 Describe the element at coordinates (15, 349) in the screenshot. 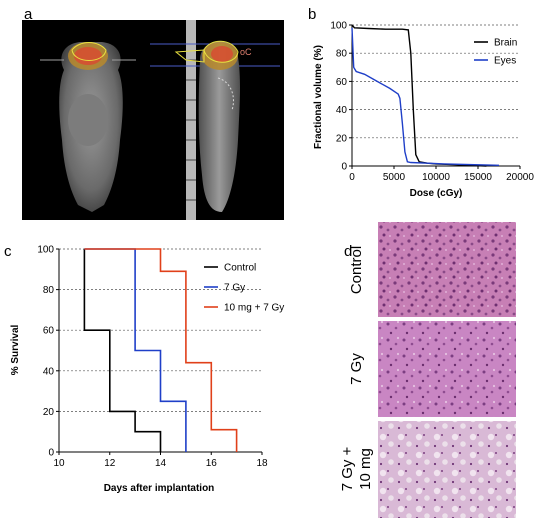

I see `survival-y-axis-label: % Survival` at that location.